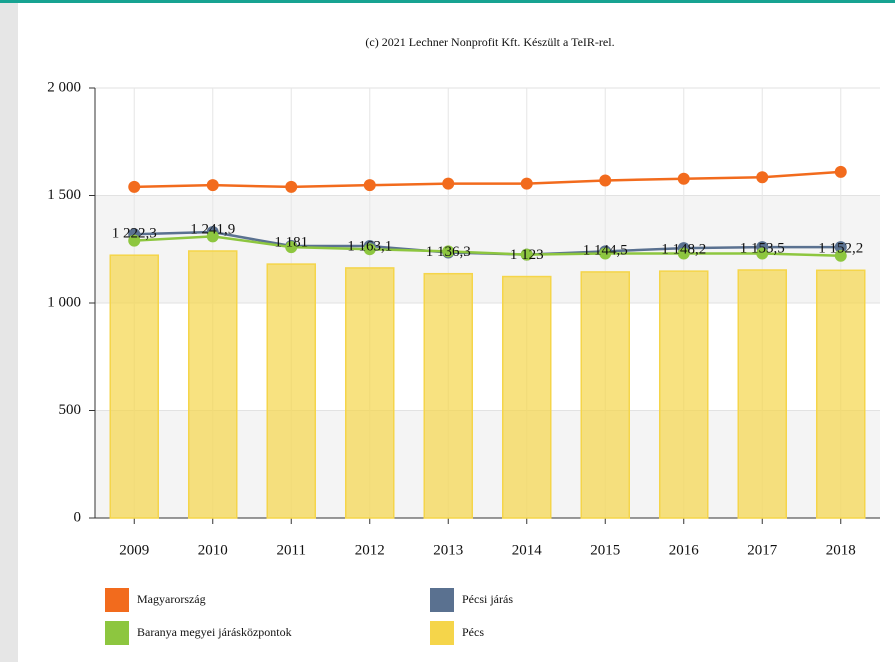 This screenshot has height=662, width=895. Describe the element at coordinates (212, 229) in the screenshot. I see `value-label: 1 241,9` at that location.